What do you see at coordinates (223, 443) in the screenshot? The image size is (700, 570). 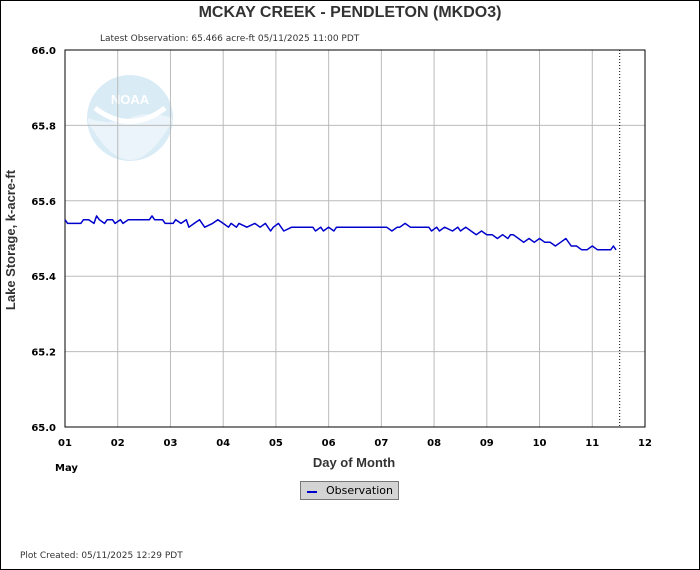 I see `x-tick-label: 04` at bounding box center [223, 443].